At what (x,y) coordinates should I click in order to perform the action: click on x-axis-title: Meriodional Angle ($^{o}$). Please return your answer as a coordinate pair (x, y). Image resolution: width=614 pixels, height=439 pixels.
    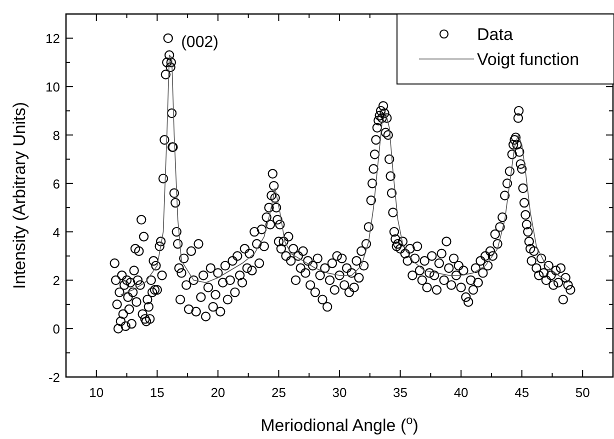
    Looking at the image, I should click on (339, 424).